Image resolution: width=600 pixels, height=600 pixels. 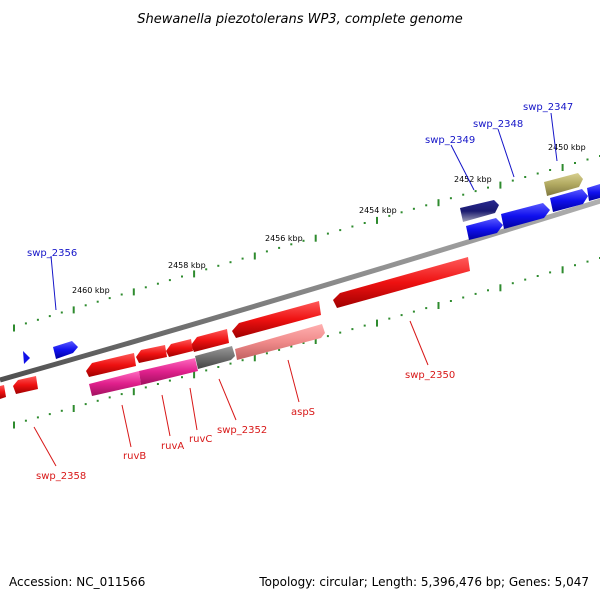 What do you see at coordinates (567, 147) in the screenshot?
I see `kbp-label-2450: 2450 kbp` at bounding box center [567, 147].